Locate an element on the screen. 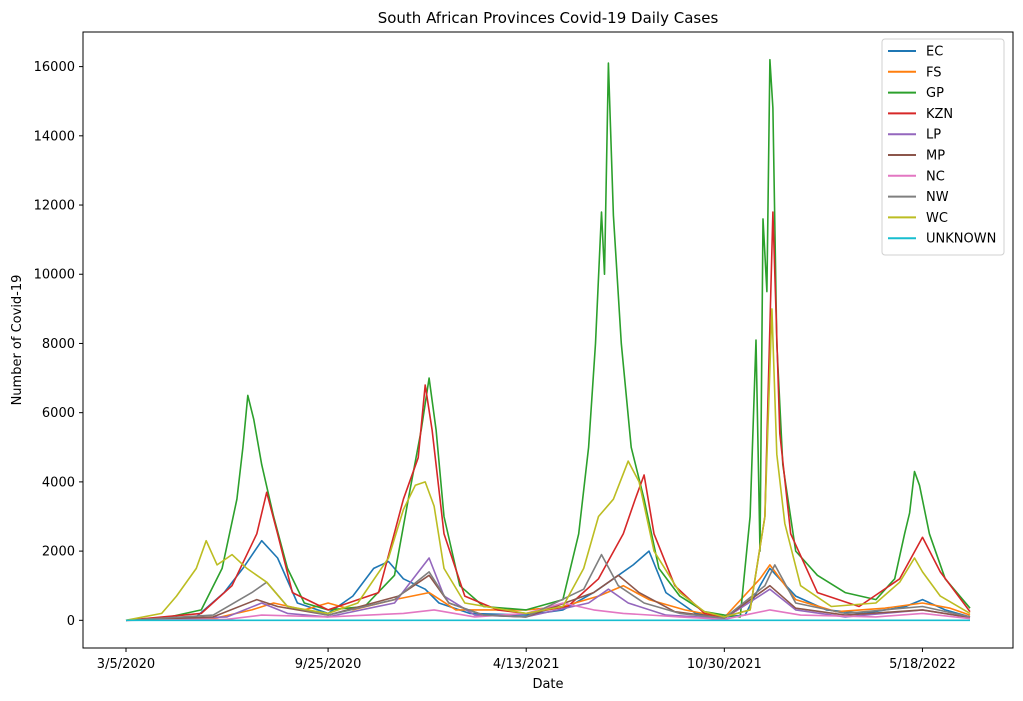 The height and width of the screenshot is (701, 1023). y-tick-label: 8000 is located at coordinates (58, 344).